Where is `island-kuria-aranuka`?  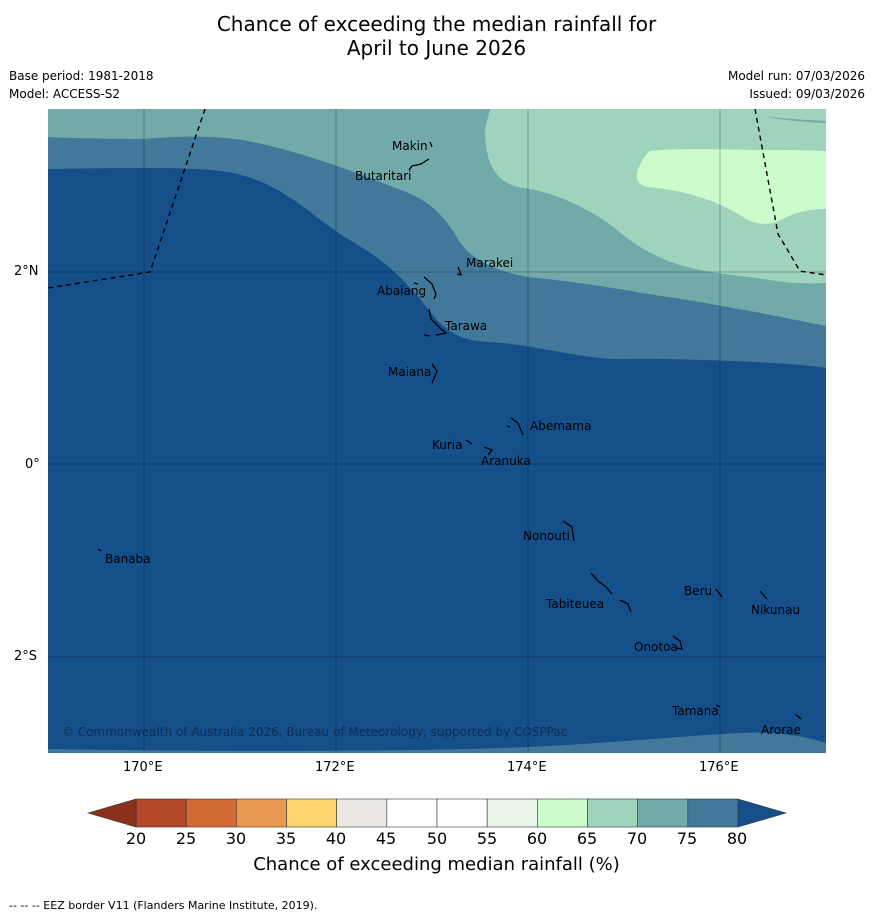 island-kuria-aranuka is located at coordinates (479, 447).